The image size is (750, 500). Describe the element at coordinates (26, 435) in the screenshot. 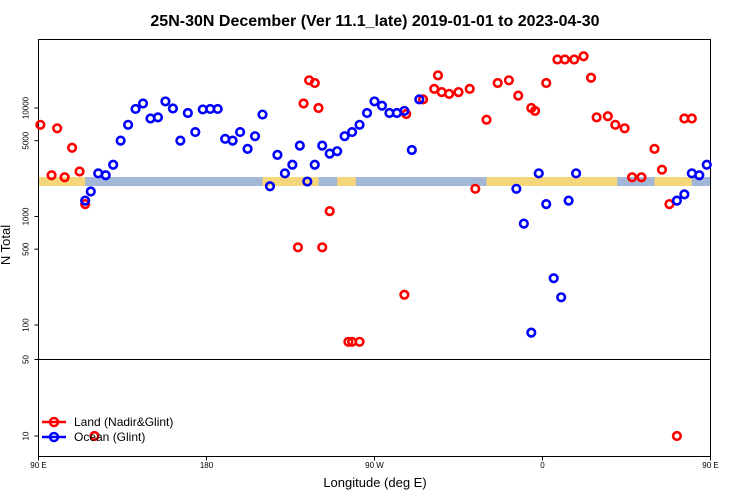

I see `y-tick-label: 10` at that location.